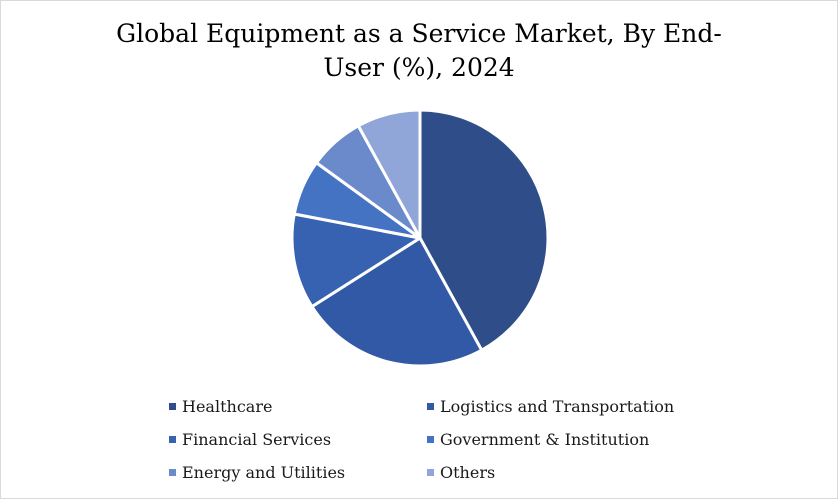  I want to click on legend-item: Government & Institution, so click(538, 439).